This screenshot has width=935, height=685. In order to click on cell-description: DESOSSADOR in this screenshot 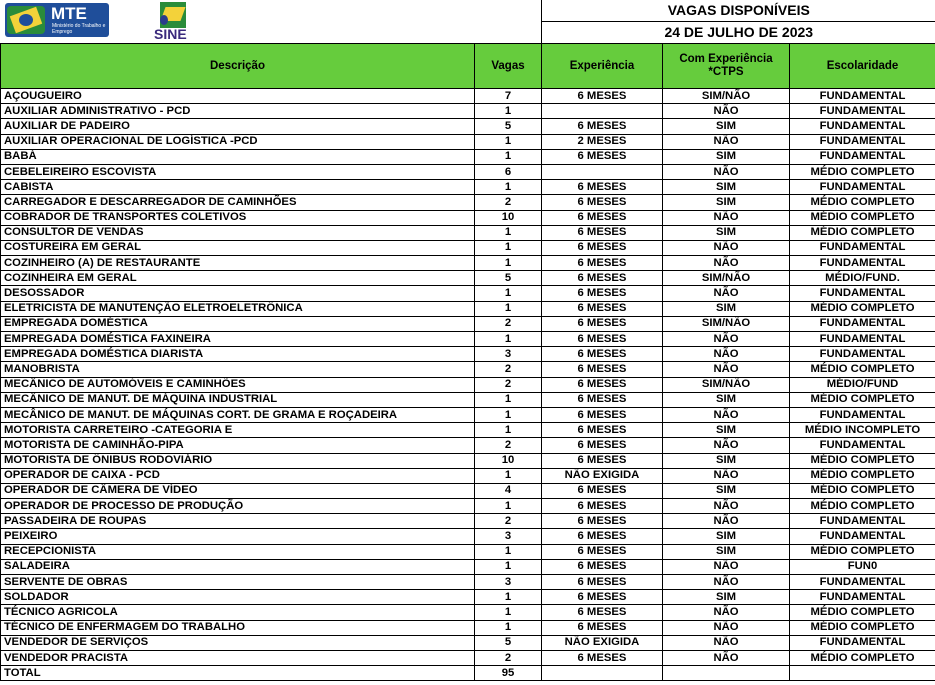, I will do `click(237, 293)`.